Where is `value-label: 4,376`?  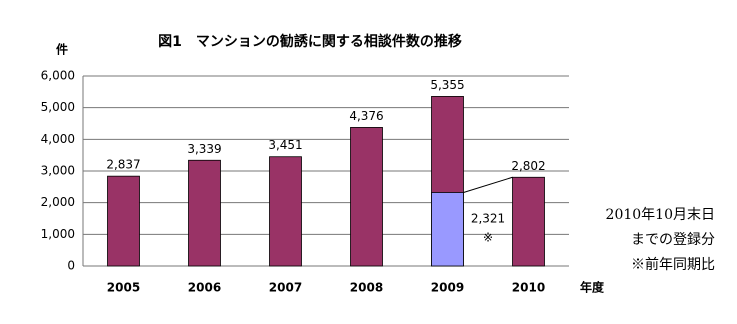
value-label: 4,376 is located at coordinates (366, 116).